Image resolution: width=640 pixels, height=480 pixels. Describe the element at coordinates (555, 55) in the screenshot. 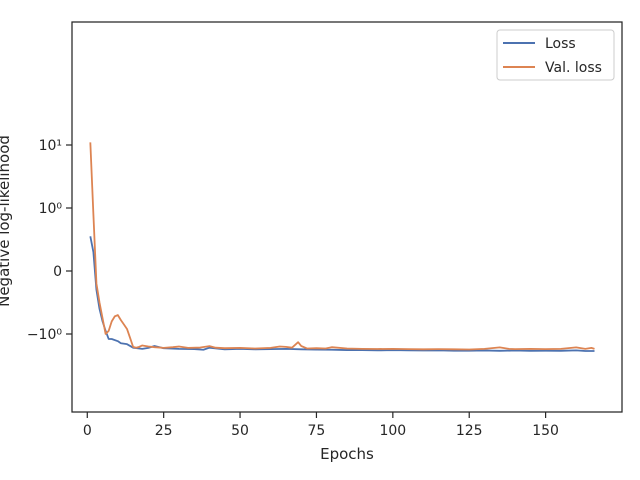

I see `legend: Loss Val. loss` at that location.